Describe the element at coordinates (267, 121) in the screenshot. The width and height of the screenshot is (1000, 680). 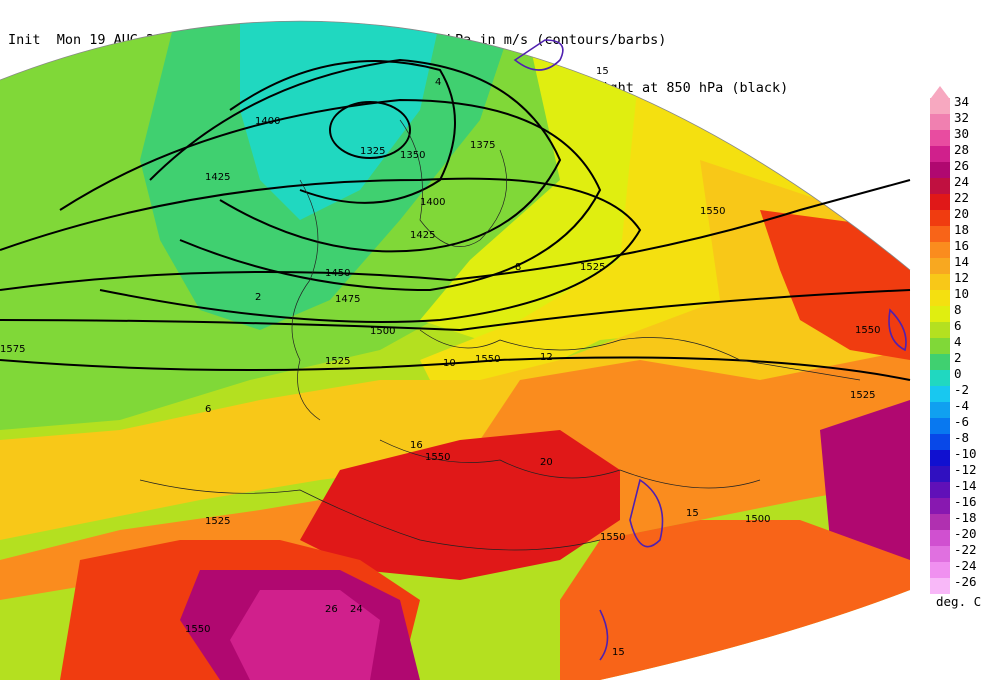
I see `height-label: 1400` at that location.